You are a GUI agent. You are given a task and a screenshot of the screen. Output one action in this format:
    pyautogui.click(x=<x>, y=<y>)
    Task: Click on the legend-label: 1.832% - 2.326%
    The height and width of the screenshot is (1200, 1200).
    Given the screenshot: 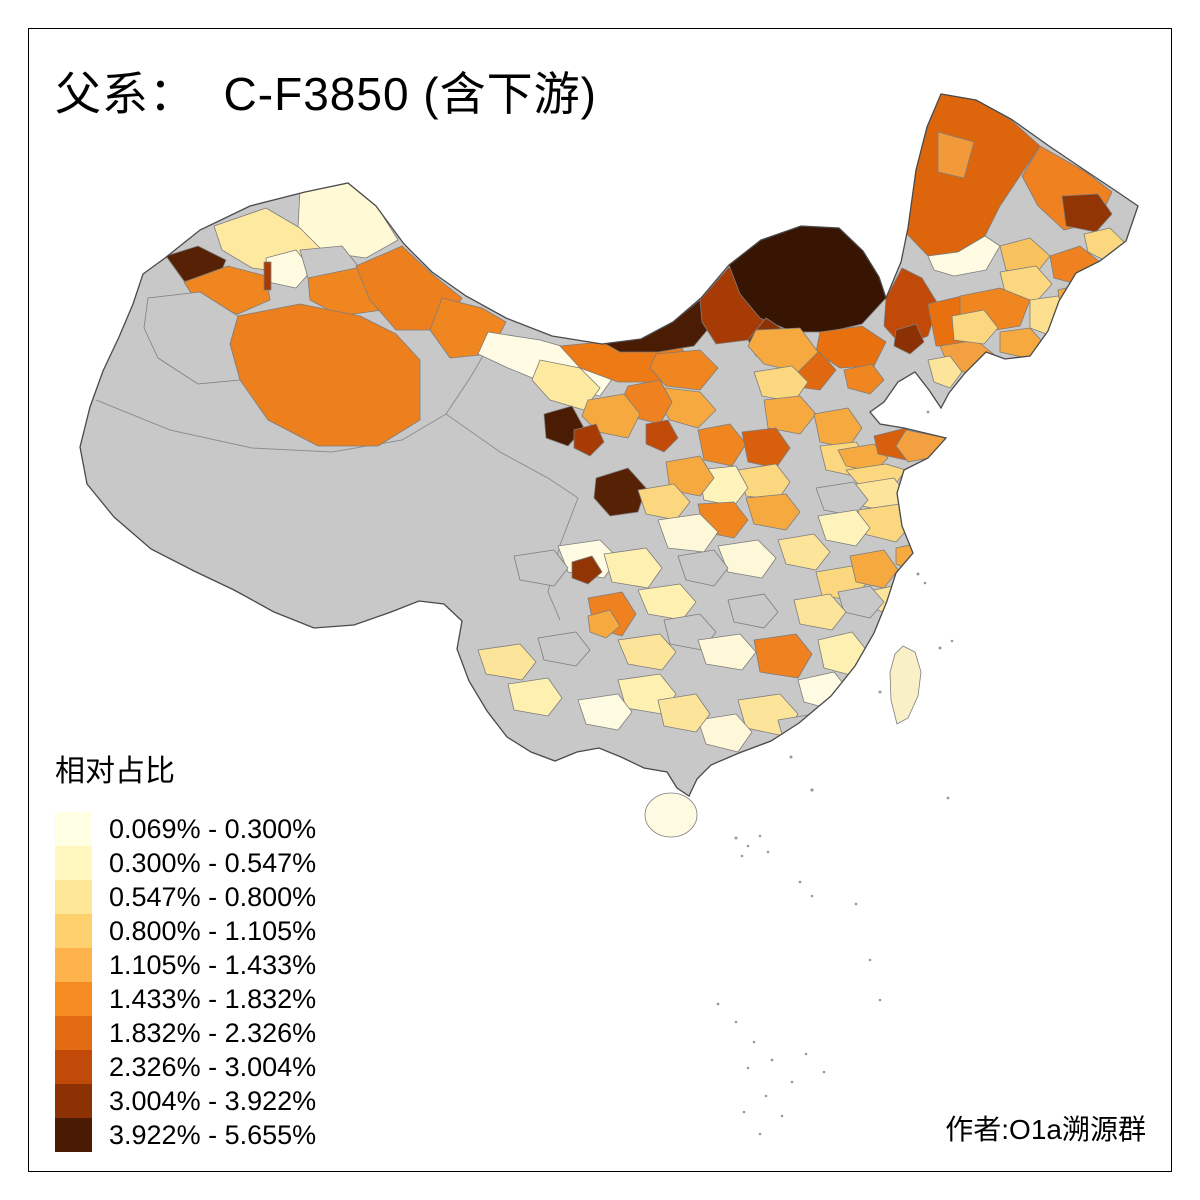 What is the action you would take?
    pyautogui.click(x=213, y=1032)
    